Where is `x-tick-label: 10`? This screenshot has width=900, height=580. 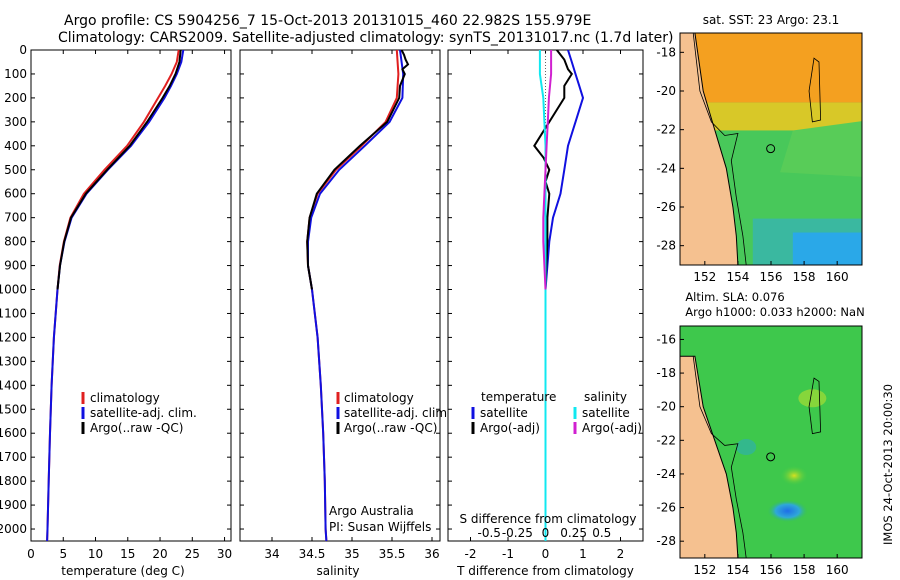 x-tick-label: 10 is located at coordinates (95, 554).